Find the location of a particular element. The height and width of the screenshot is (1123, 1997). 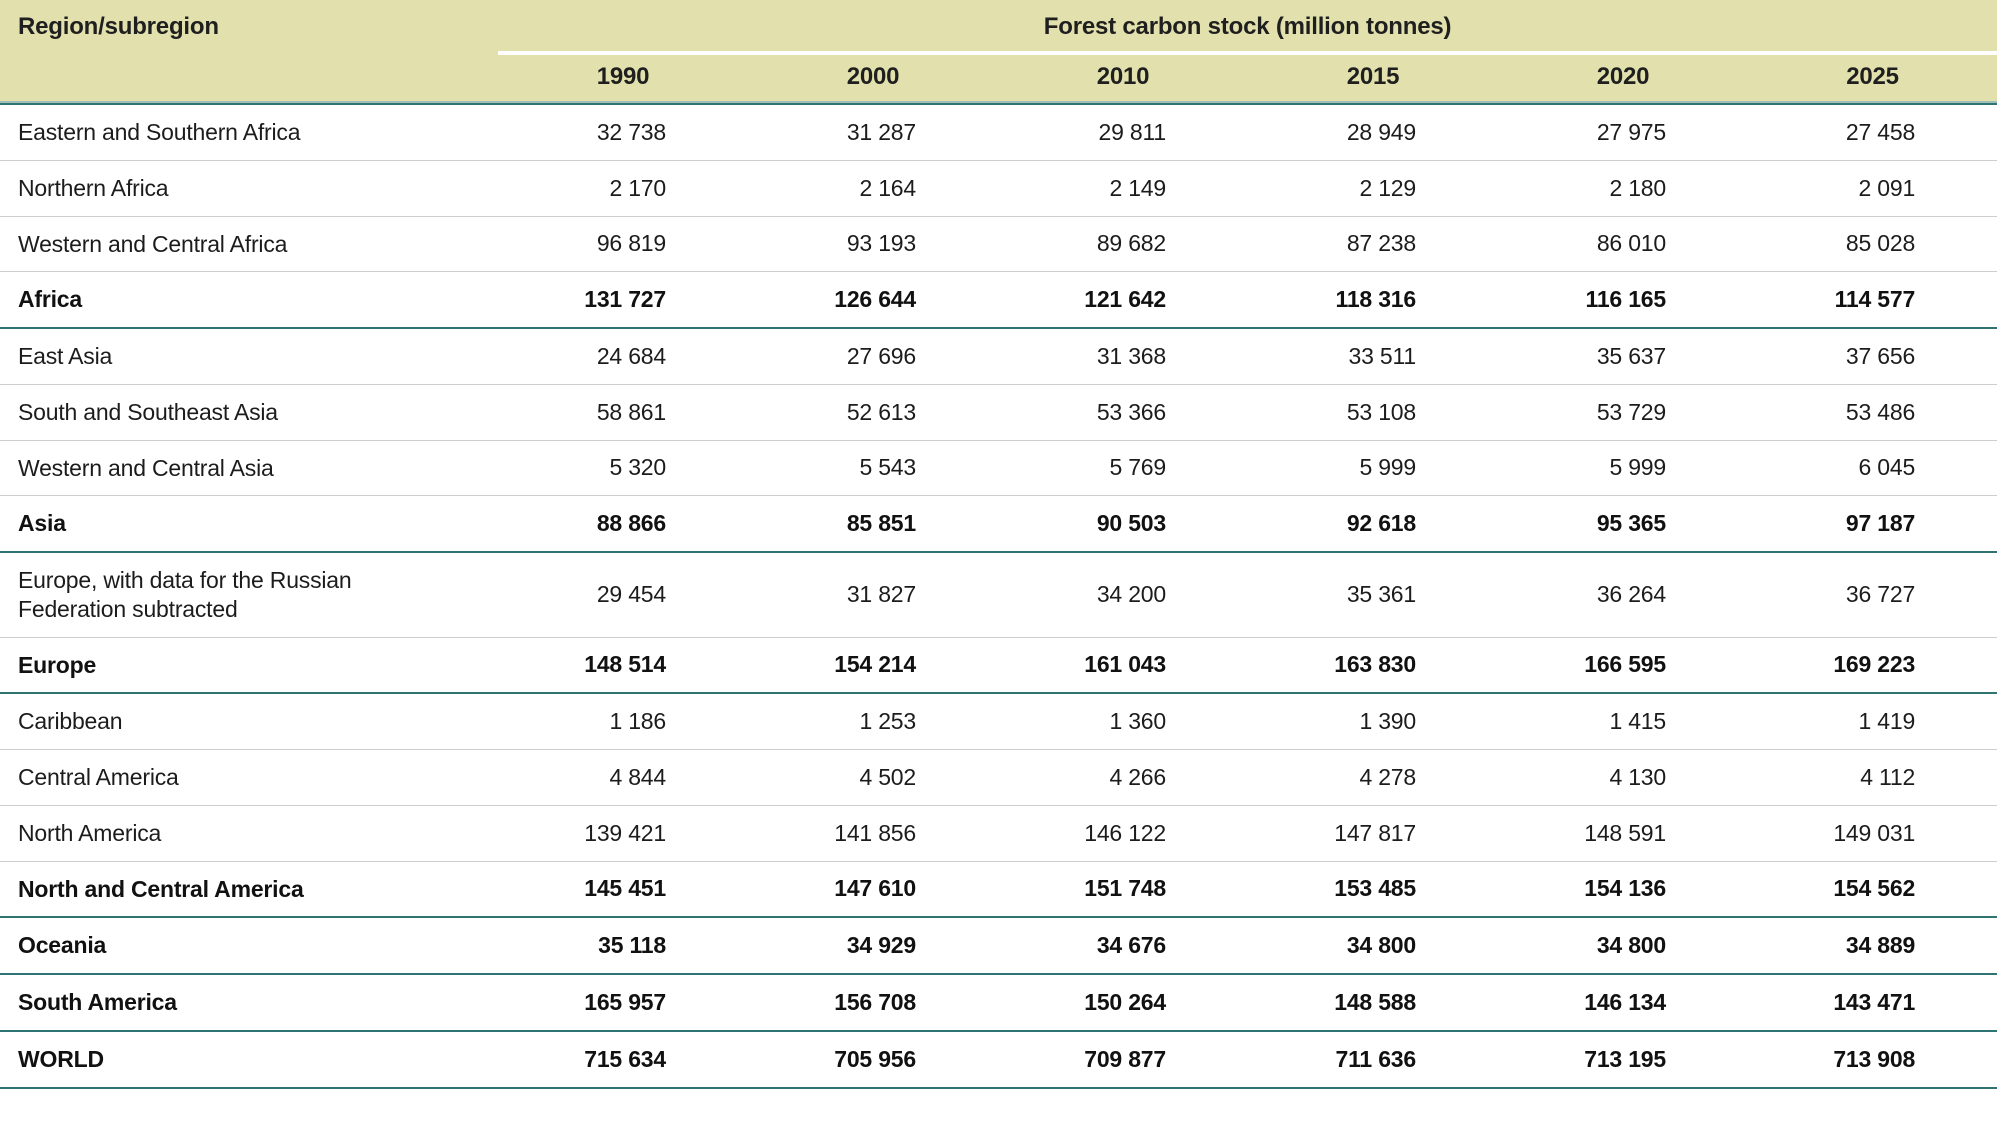

value-cell: 149 031 is located at coordinates (1872, 833).